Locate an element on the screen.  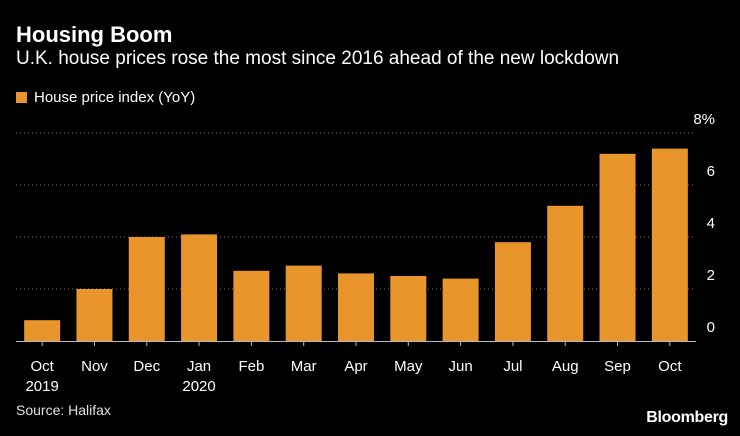
x-year-label: 2020 is located at coordinates (198, 386).